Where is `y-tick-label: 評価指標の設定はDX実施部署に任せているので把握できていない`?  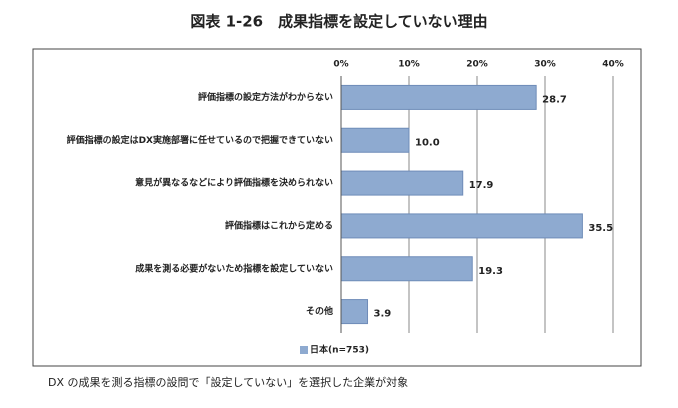 y-tick-label: 評価指標の設定はDX実施部署に任せているので把握できていない is located at coordinates (200, 140).